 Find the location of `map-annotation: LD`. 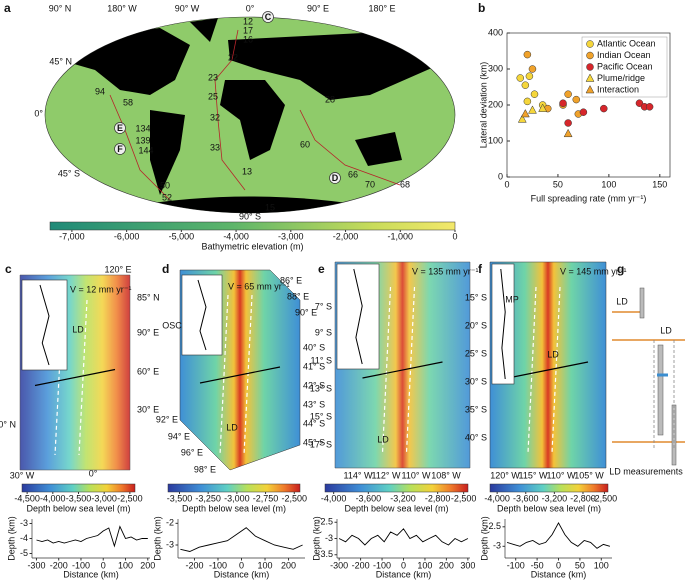

map-annotation: LD is located at coordinates (383, 439).